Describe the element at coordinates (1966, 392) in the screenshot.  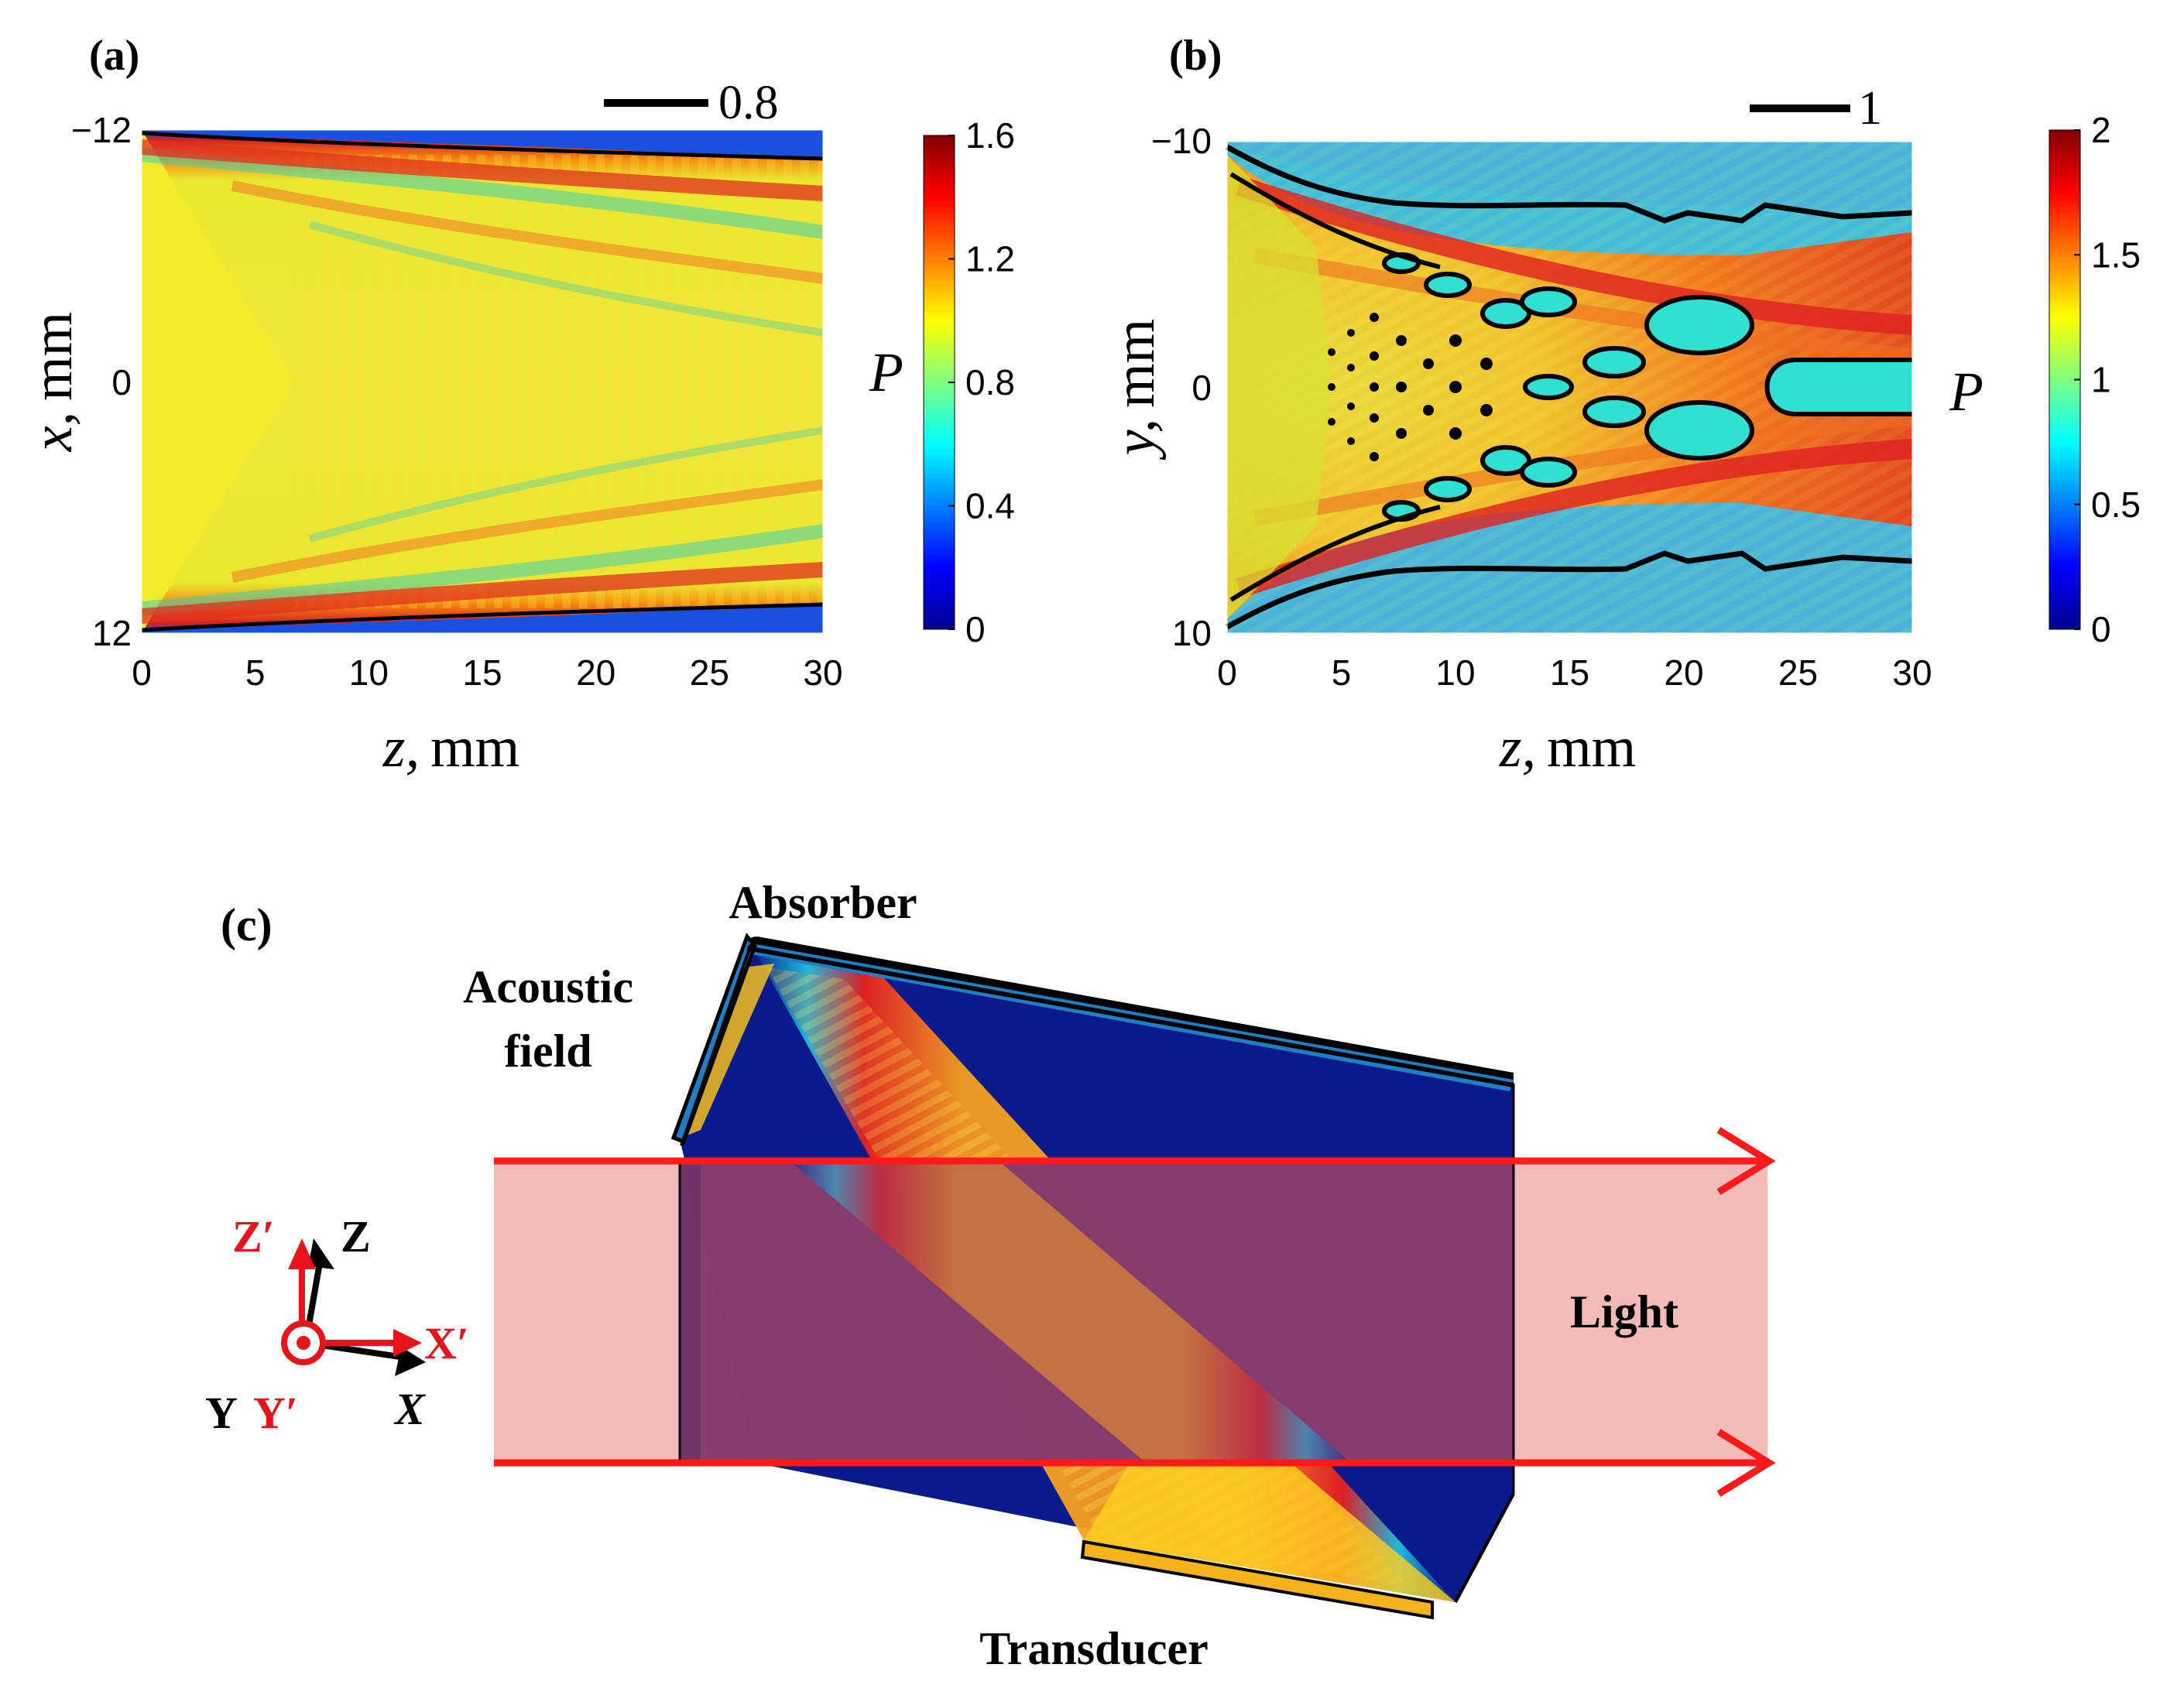
I see `panel-b-colorbar-label: P` at that location.